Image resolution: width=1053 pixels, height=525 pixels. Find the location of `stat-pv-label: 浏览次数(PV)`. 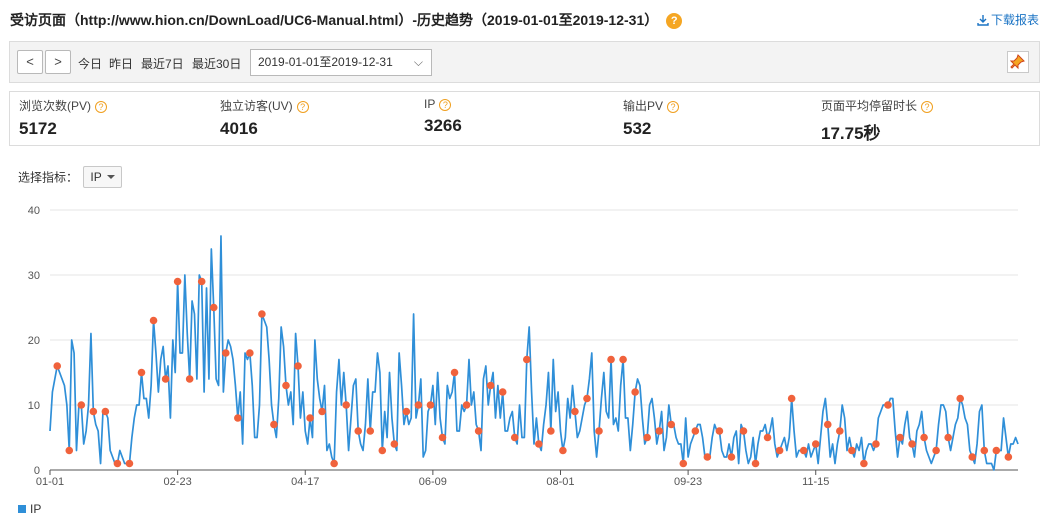

stat-pv-label: 浏览次数(PV) is located at coordinates (55, 106).